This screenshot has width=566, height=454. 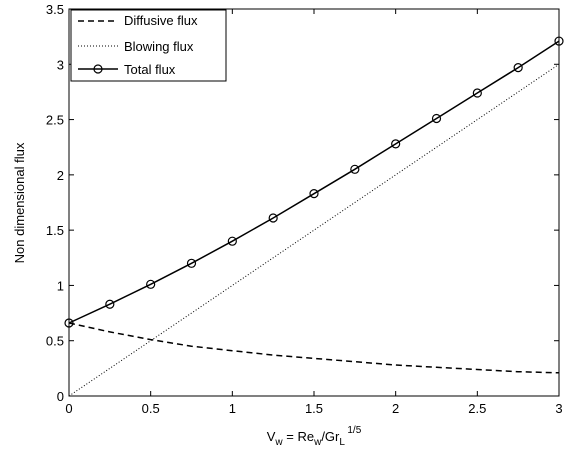 I want to click on y-tick-label: 1, so click(x=60, y=285).